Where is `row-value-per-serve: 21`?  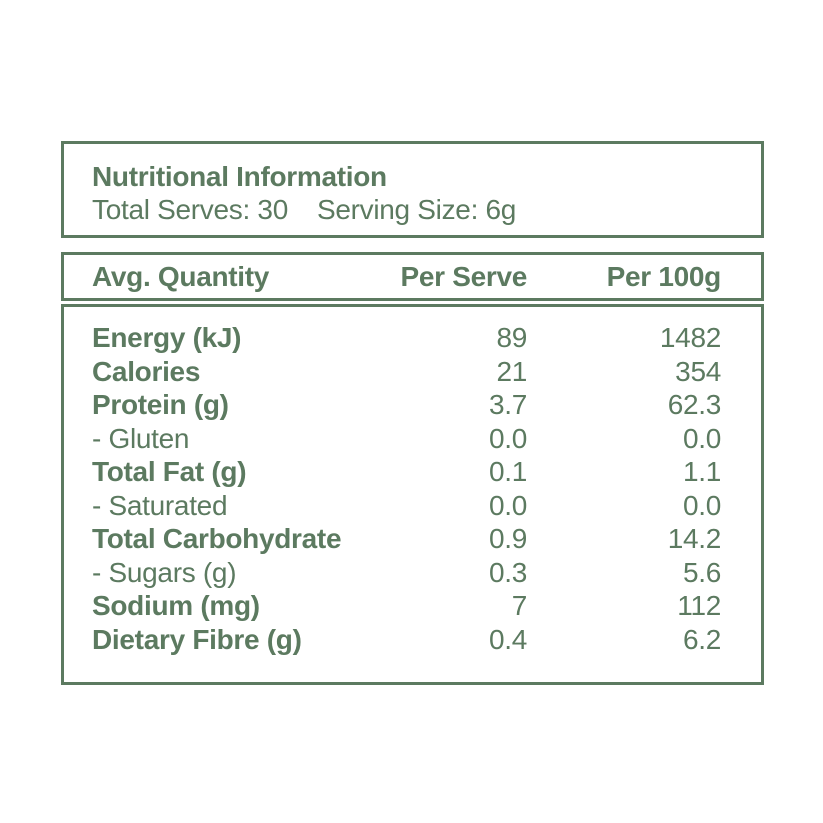
row-value-per-serve: 21 is located at coordinates (511, 371).